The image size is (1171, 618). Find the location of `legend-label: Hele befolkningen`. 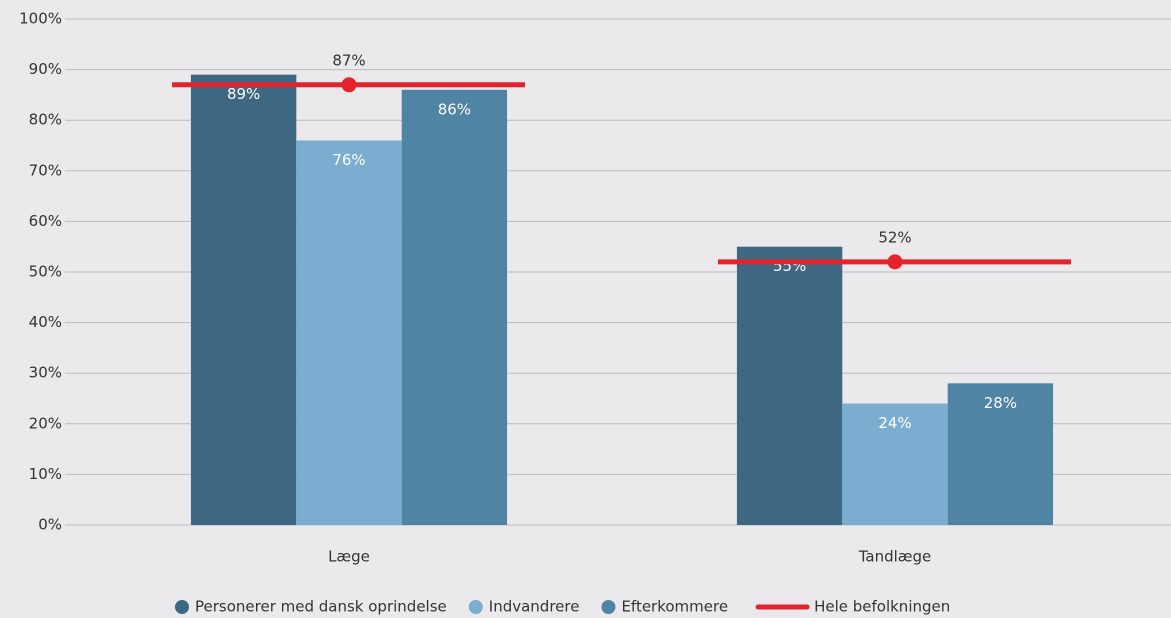

legend-label: Hele befolkningen is located at coordinates (882, 607).